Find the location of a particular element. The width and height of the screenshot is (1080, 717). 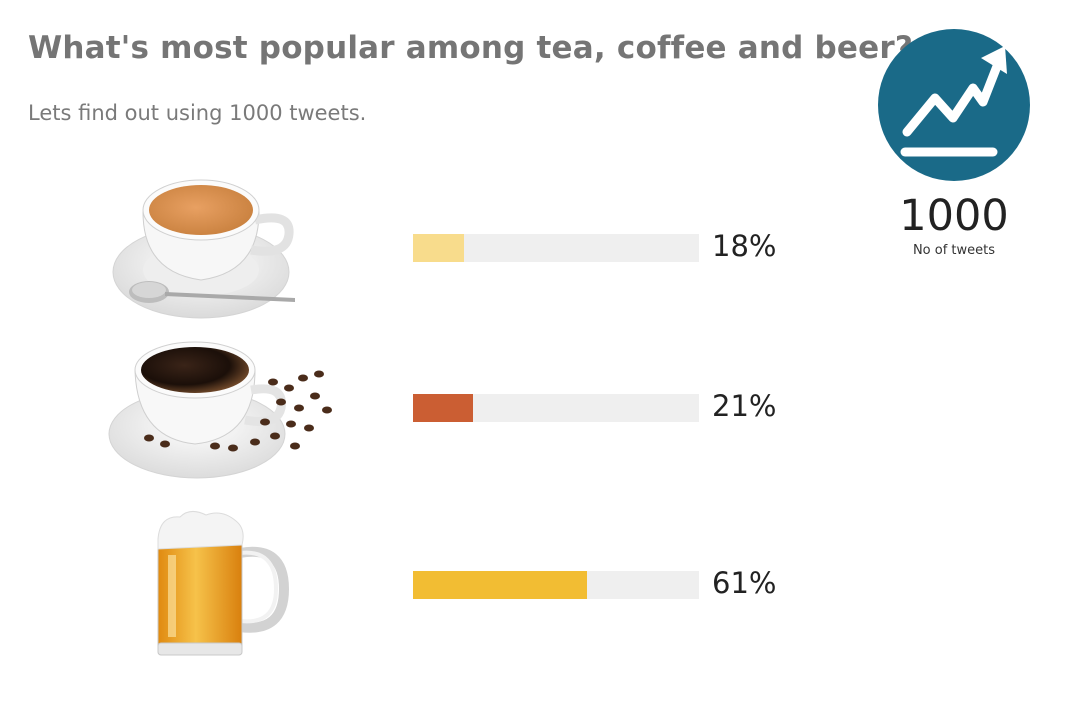

beer-mug-icon is located at coordinates (223, 583).